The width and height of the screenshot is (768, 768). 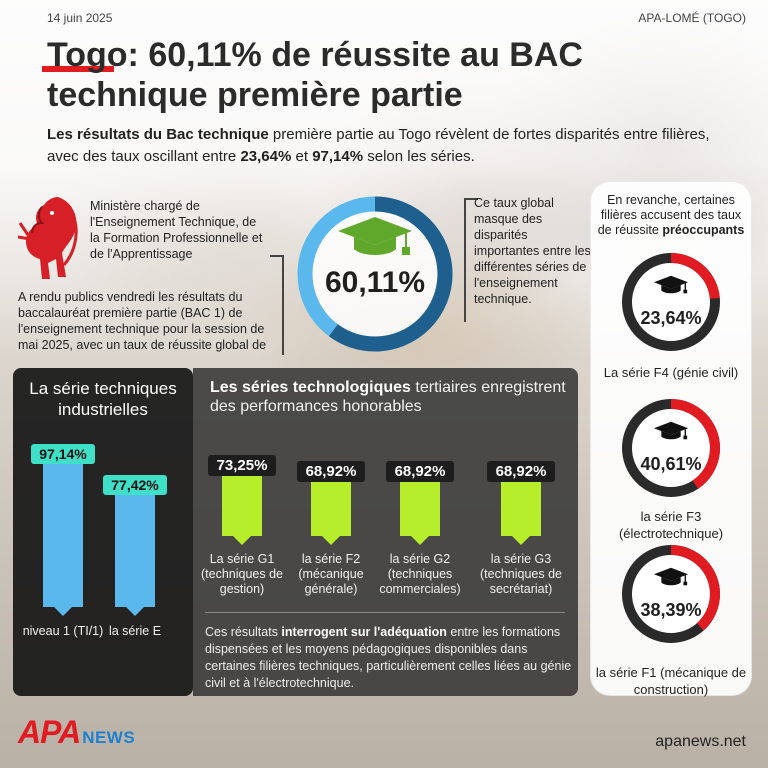 I want to click on intro-high-rate: 97,14%, so click(x=338, y=156).